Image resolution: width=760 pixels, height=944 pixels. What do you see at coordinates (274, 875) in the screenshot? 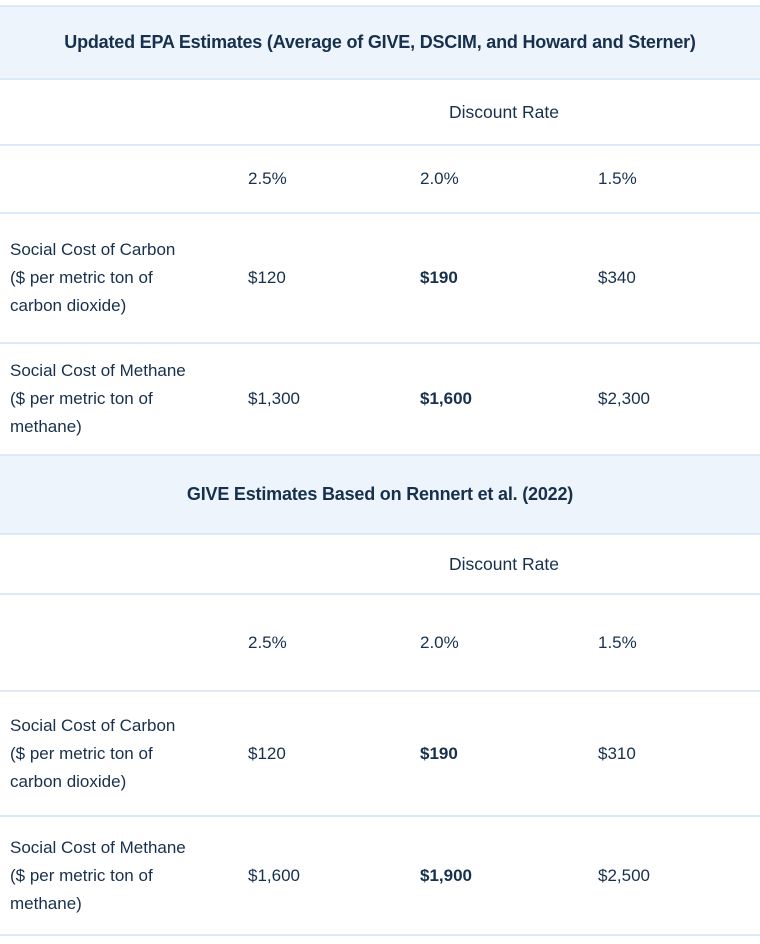
I see `value-cell: $1,600` at bounding box center [274, 875].